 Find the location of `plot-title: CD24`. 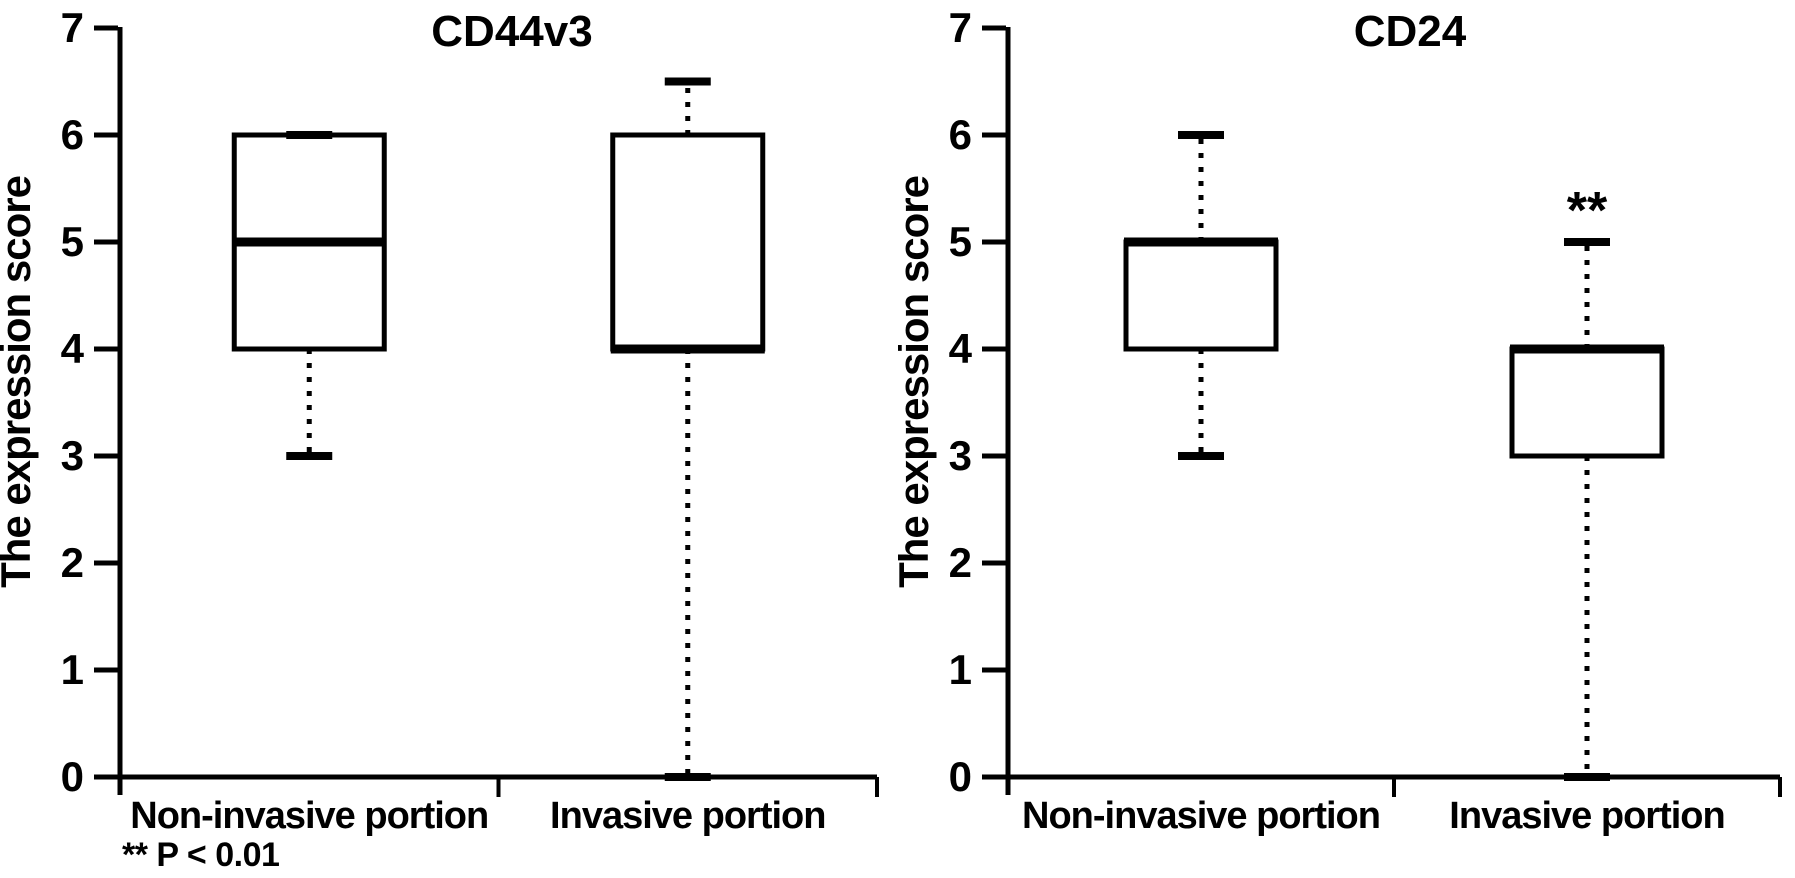

plot-title: CD24 is located at coordinates (1410, 31).